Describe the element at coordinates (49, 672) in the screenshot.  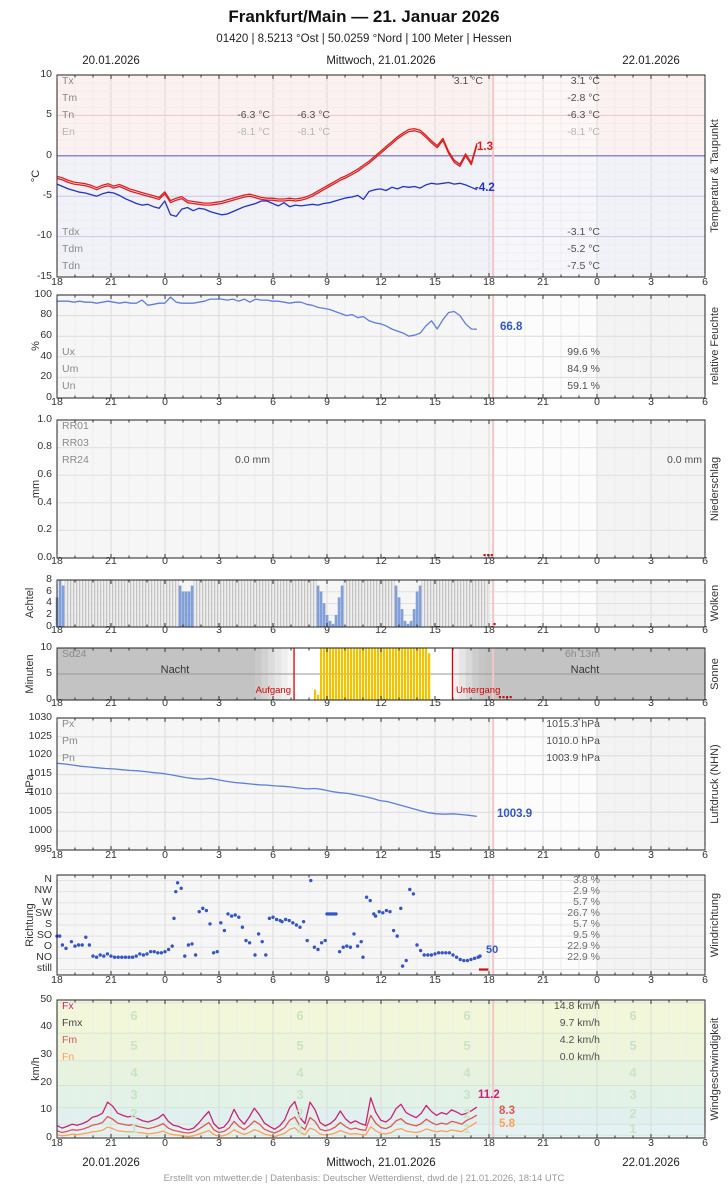
I see `y-tick-label: 5` at that location.